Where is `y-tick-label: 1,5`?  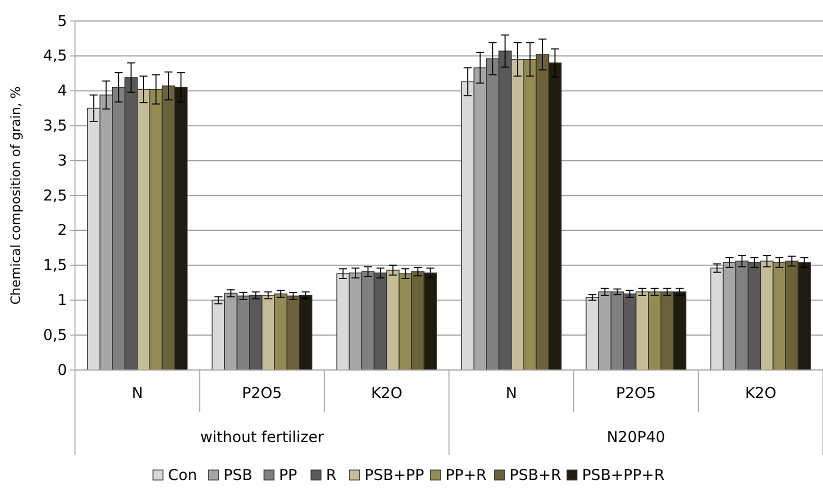
y-tick-label: 1,5 is located at coordinates (55, 265).